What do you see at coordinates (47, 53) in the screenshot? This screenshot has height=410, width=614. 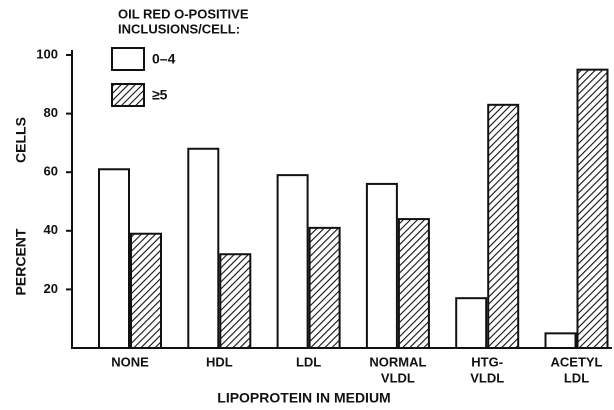 I see `y-tick-label: 100` at bounding box center [47, 53].